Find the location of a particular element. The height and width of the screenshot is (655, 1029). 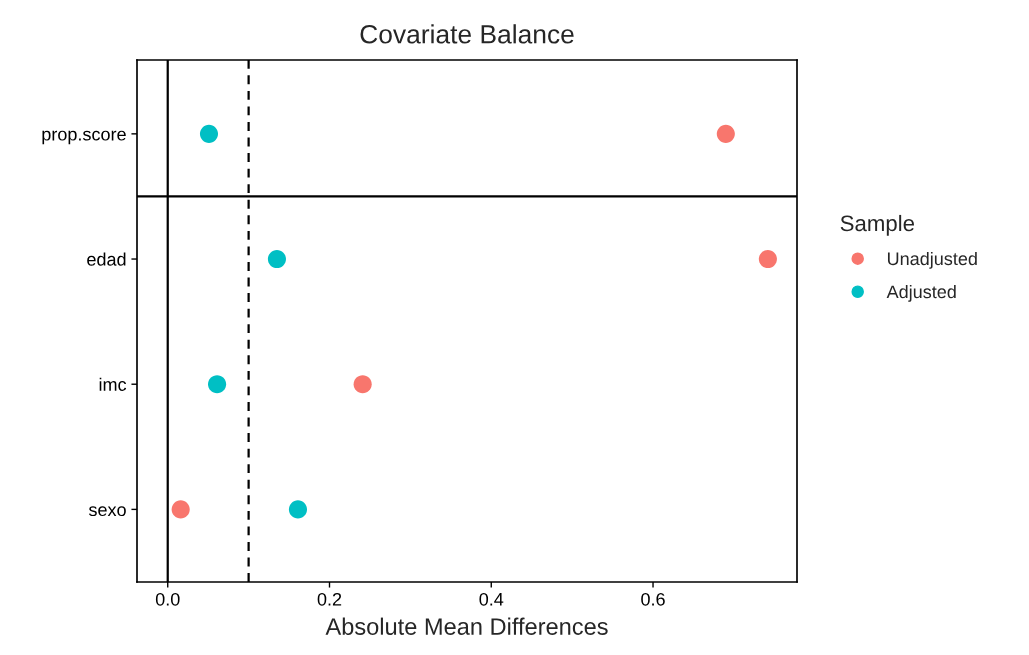

y-tick-label: prop.score is located at coordinates (84, 137).